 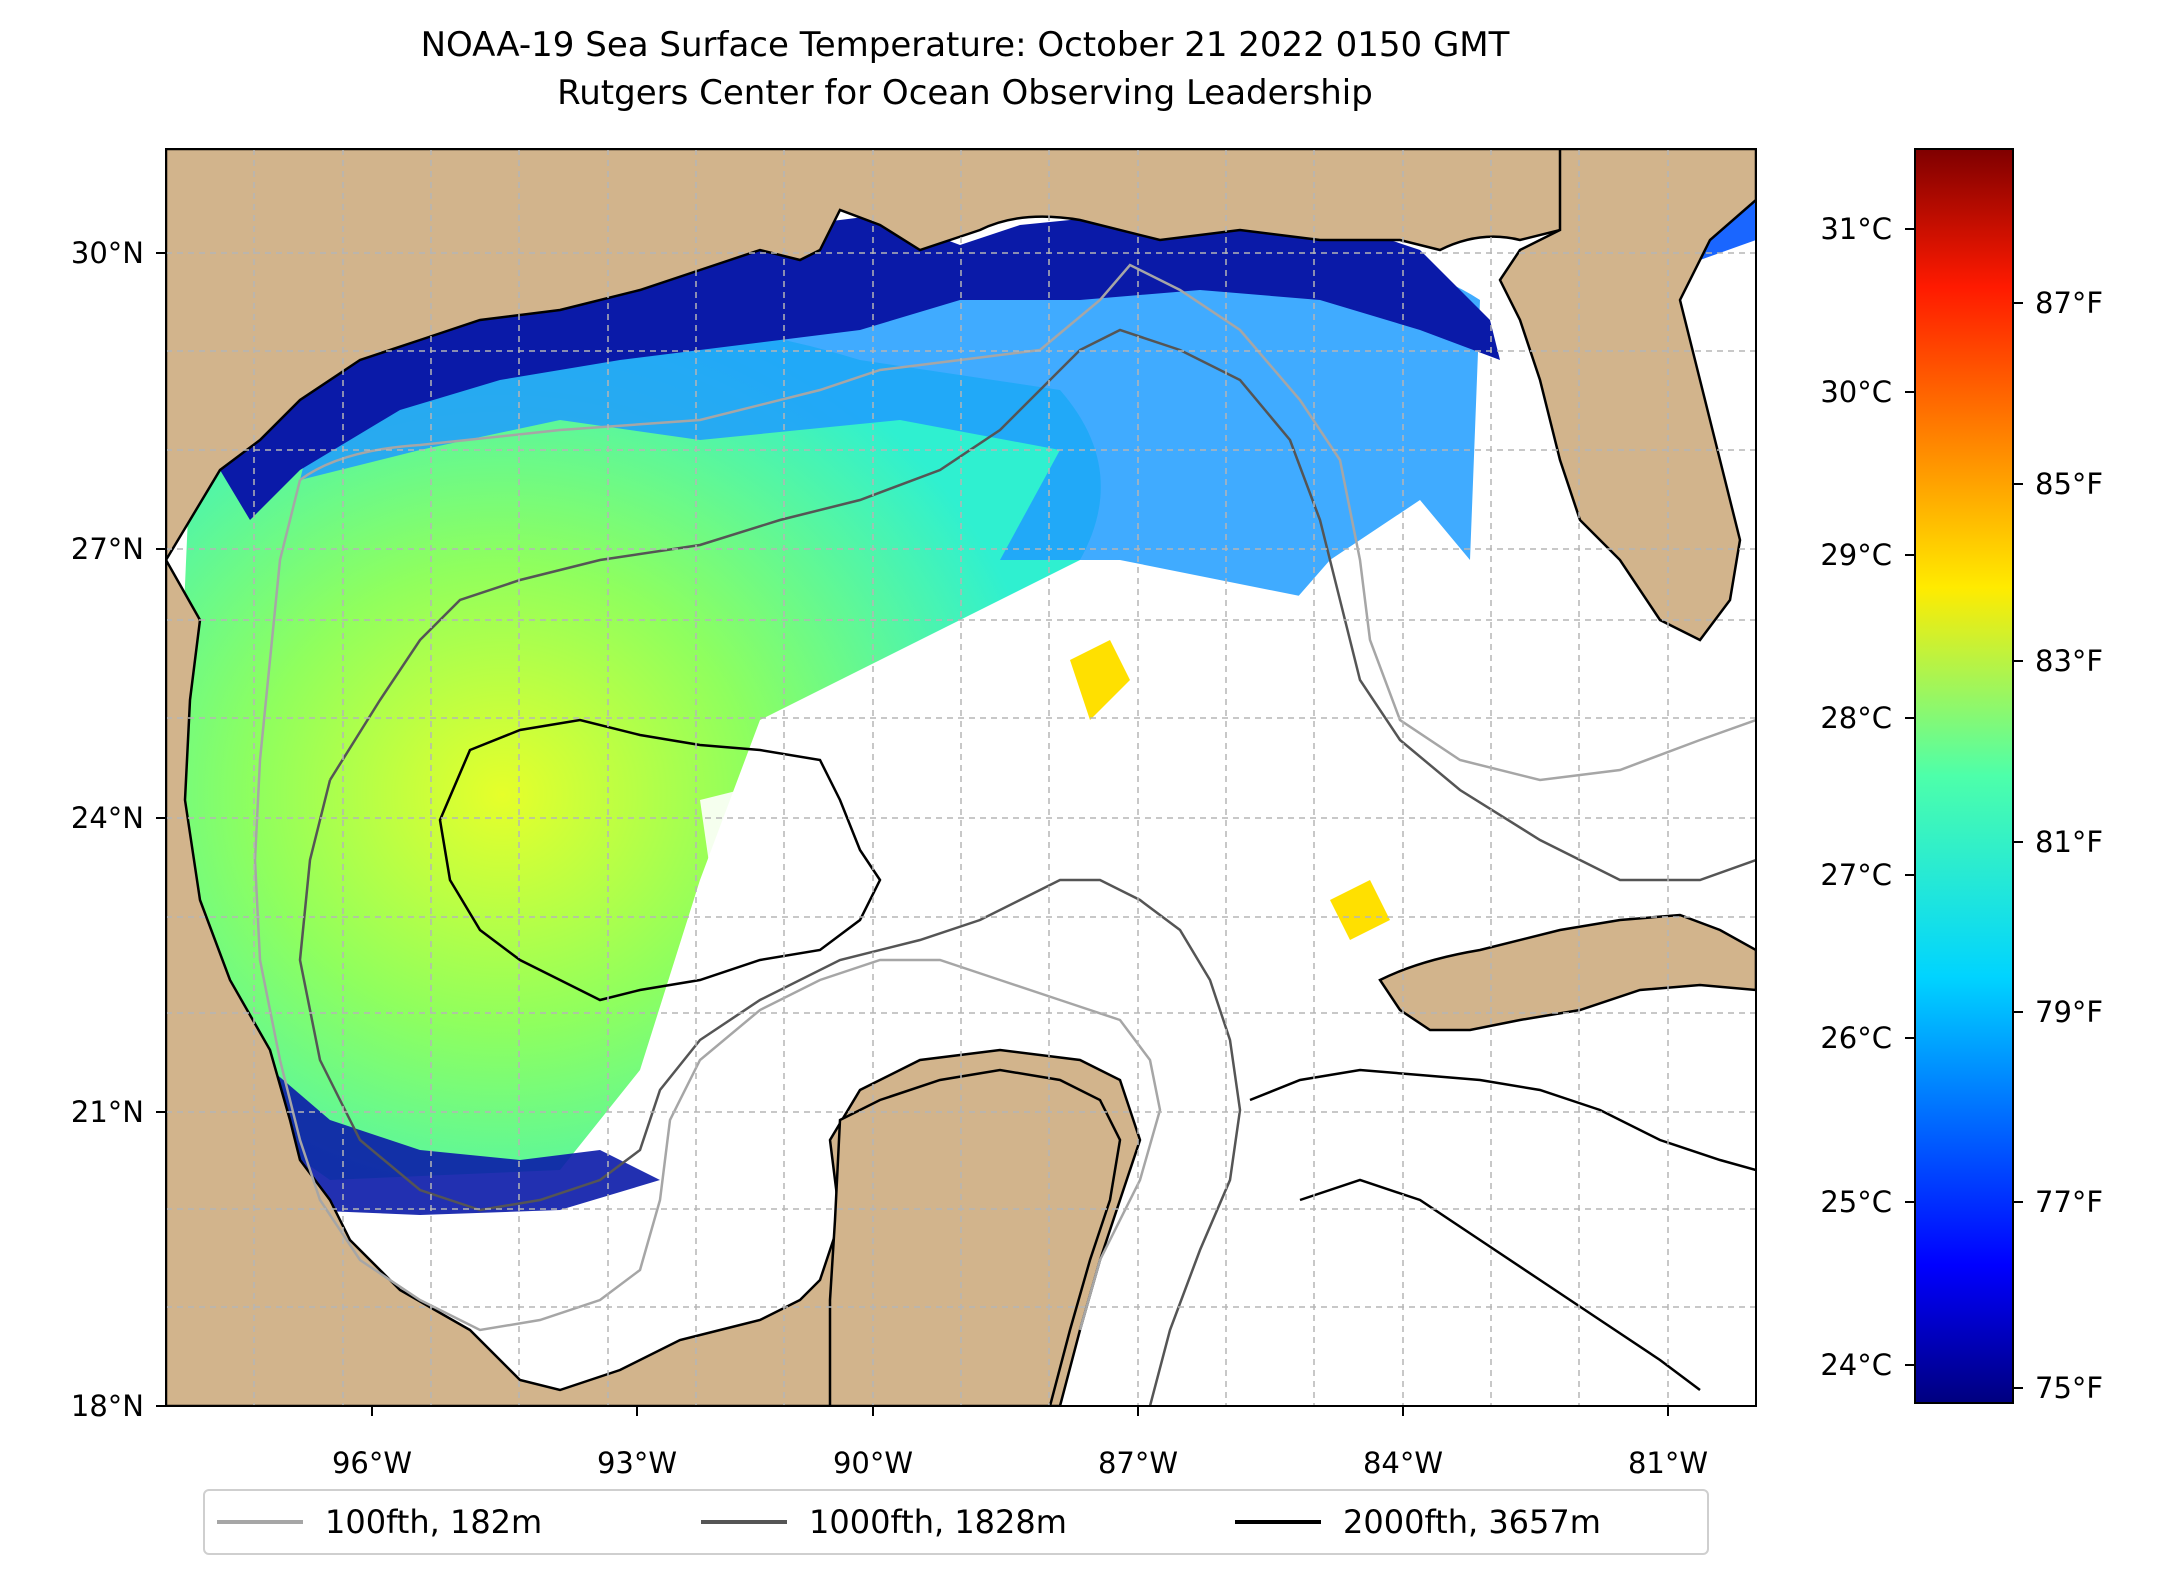 I want to click on lat-tick-label: 21°N, so click(x=107, y=1112).